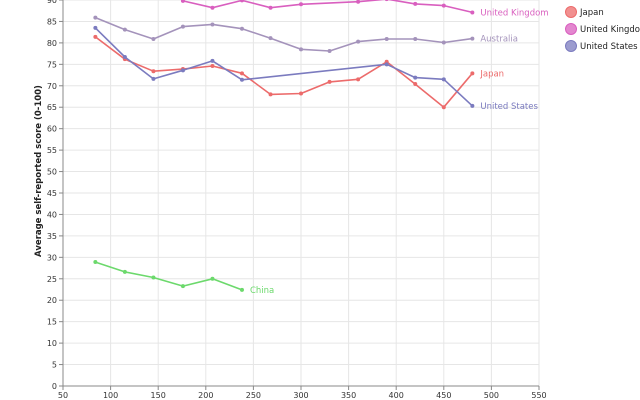 This screenshot has width=640, height=400. I want to click on series-line-australia, so click(284, 34).